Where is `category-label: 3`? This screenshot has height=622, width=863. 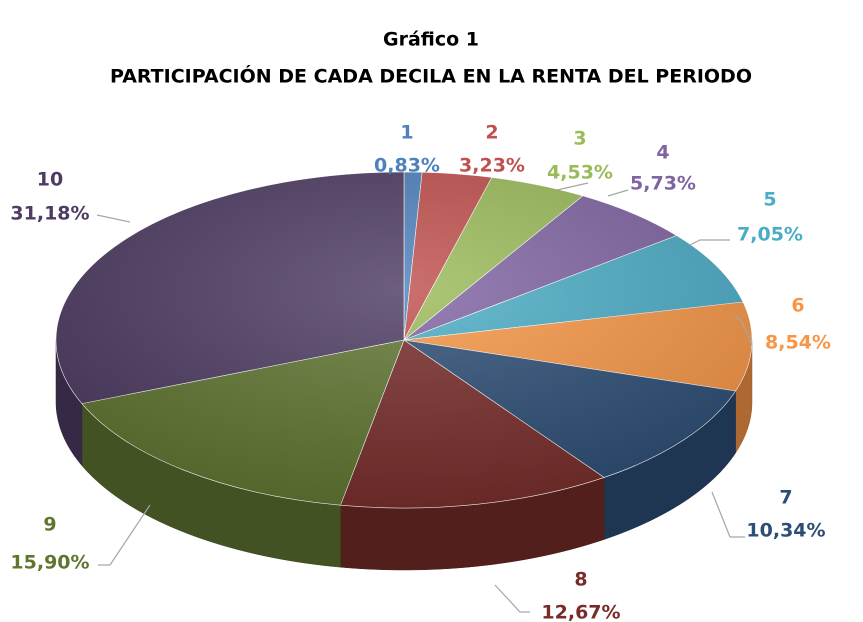 category-label: 3 is located at coordinates (579, 139).